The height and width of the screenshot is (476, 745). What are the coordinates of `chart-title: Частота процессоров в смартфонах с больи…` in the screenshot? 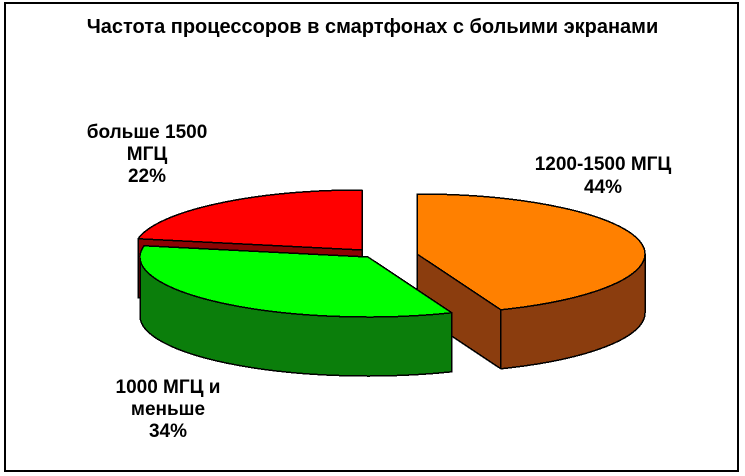 It's located at (372, 27).